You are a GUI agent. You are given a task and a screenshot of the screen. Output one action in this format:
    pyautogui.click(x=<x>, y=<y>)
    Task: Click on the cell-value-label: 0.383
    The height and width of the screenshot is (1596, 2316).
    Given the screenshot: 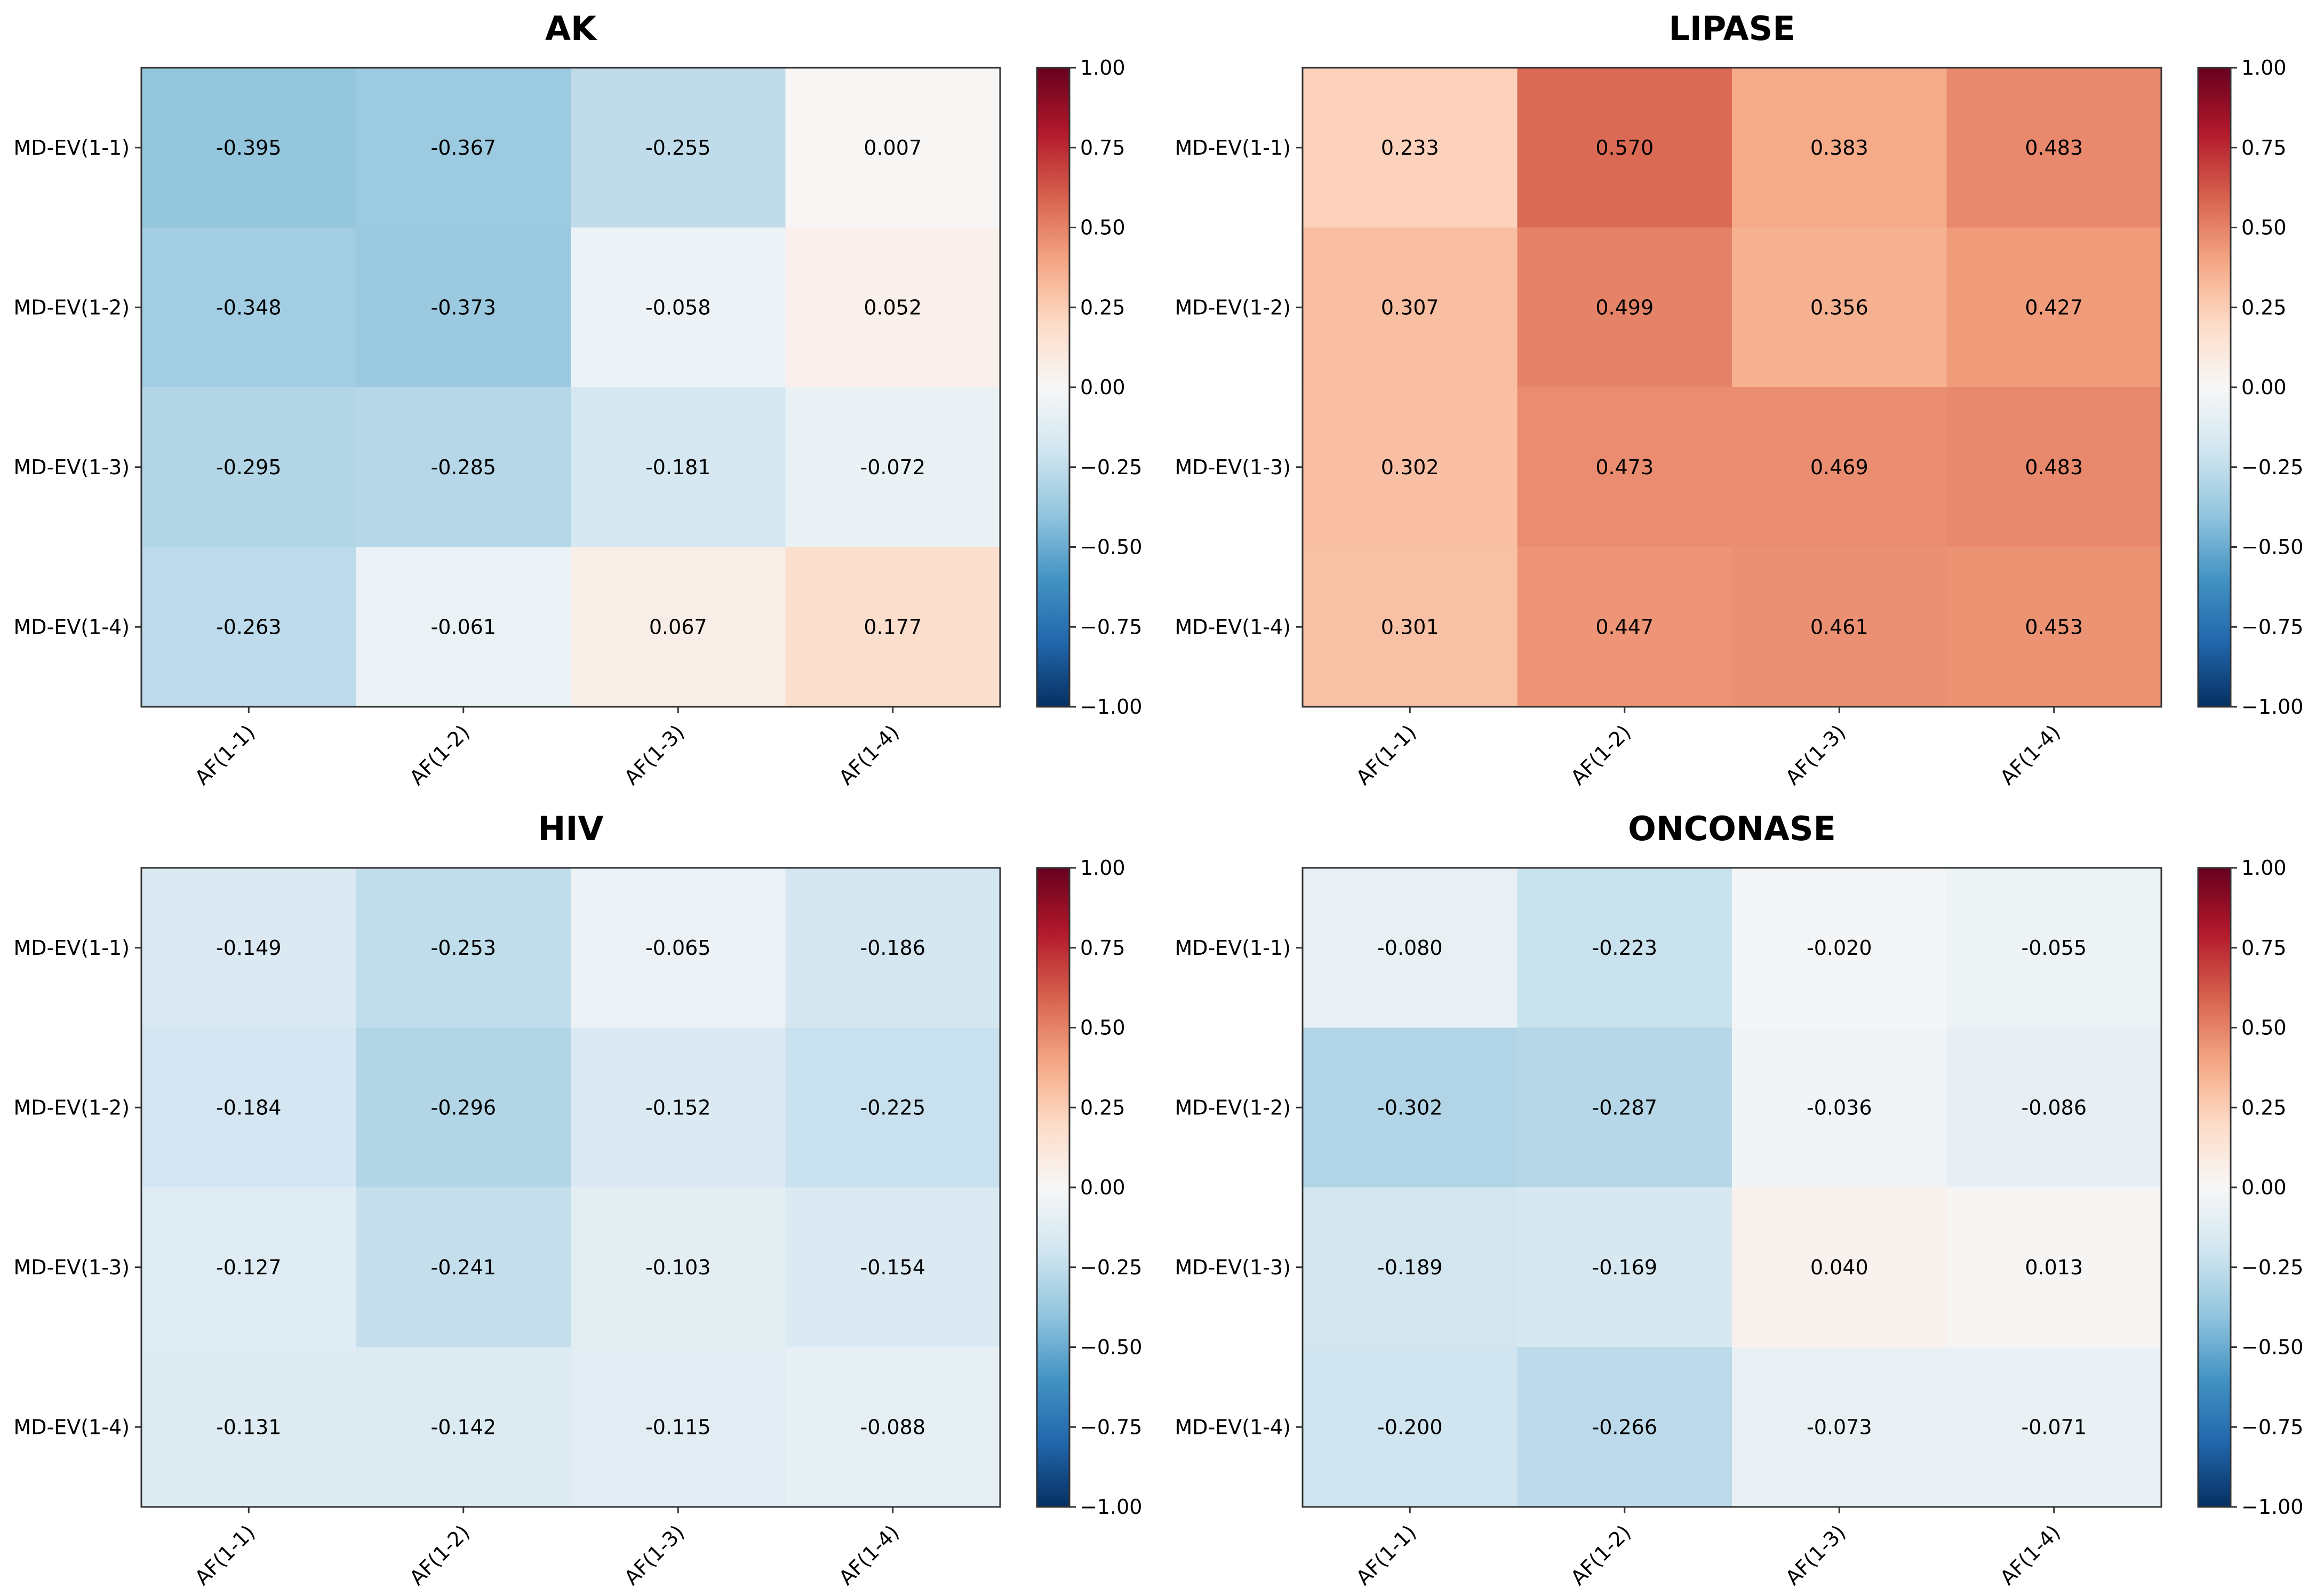 What is the action you would take?
    pyautogui.click(x=1839, y=147)
    